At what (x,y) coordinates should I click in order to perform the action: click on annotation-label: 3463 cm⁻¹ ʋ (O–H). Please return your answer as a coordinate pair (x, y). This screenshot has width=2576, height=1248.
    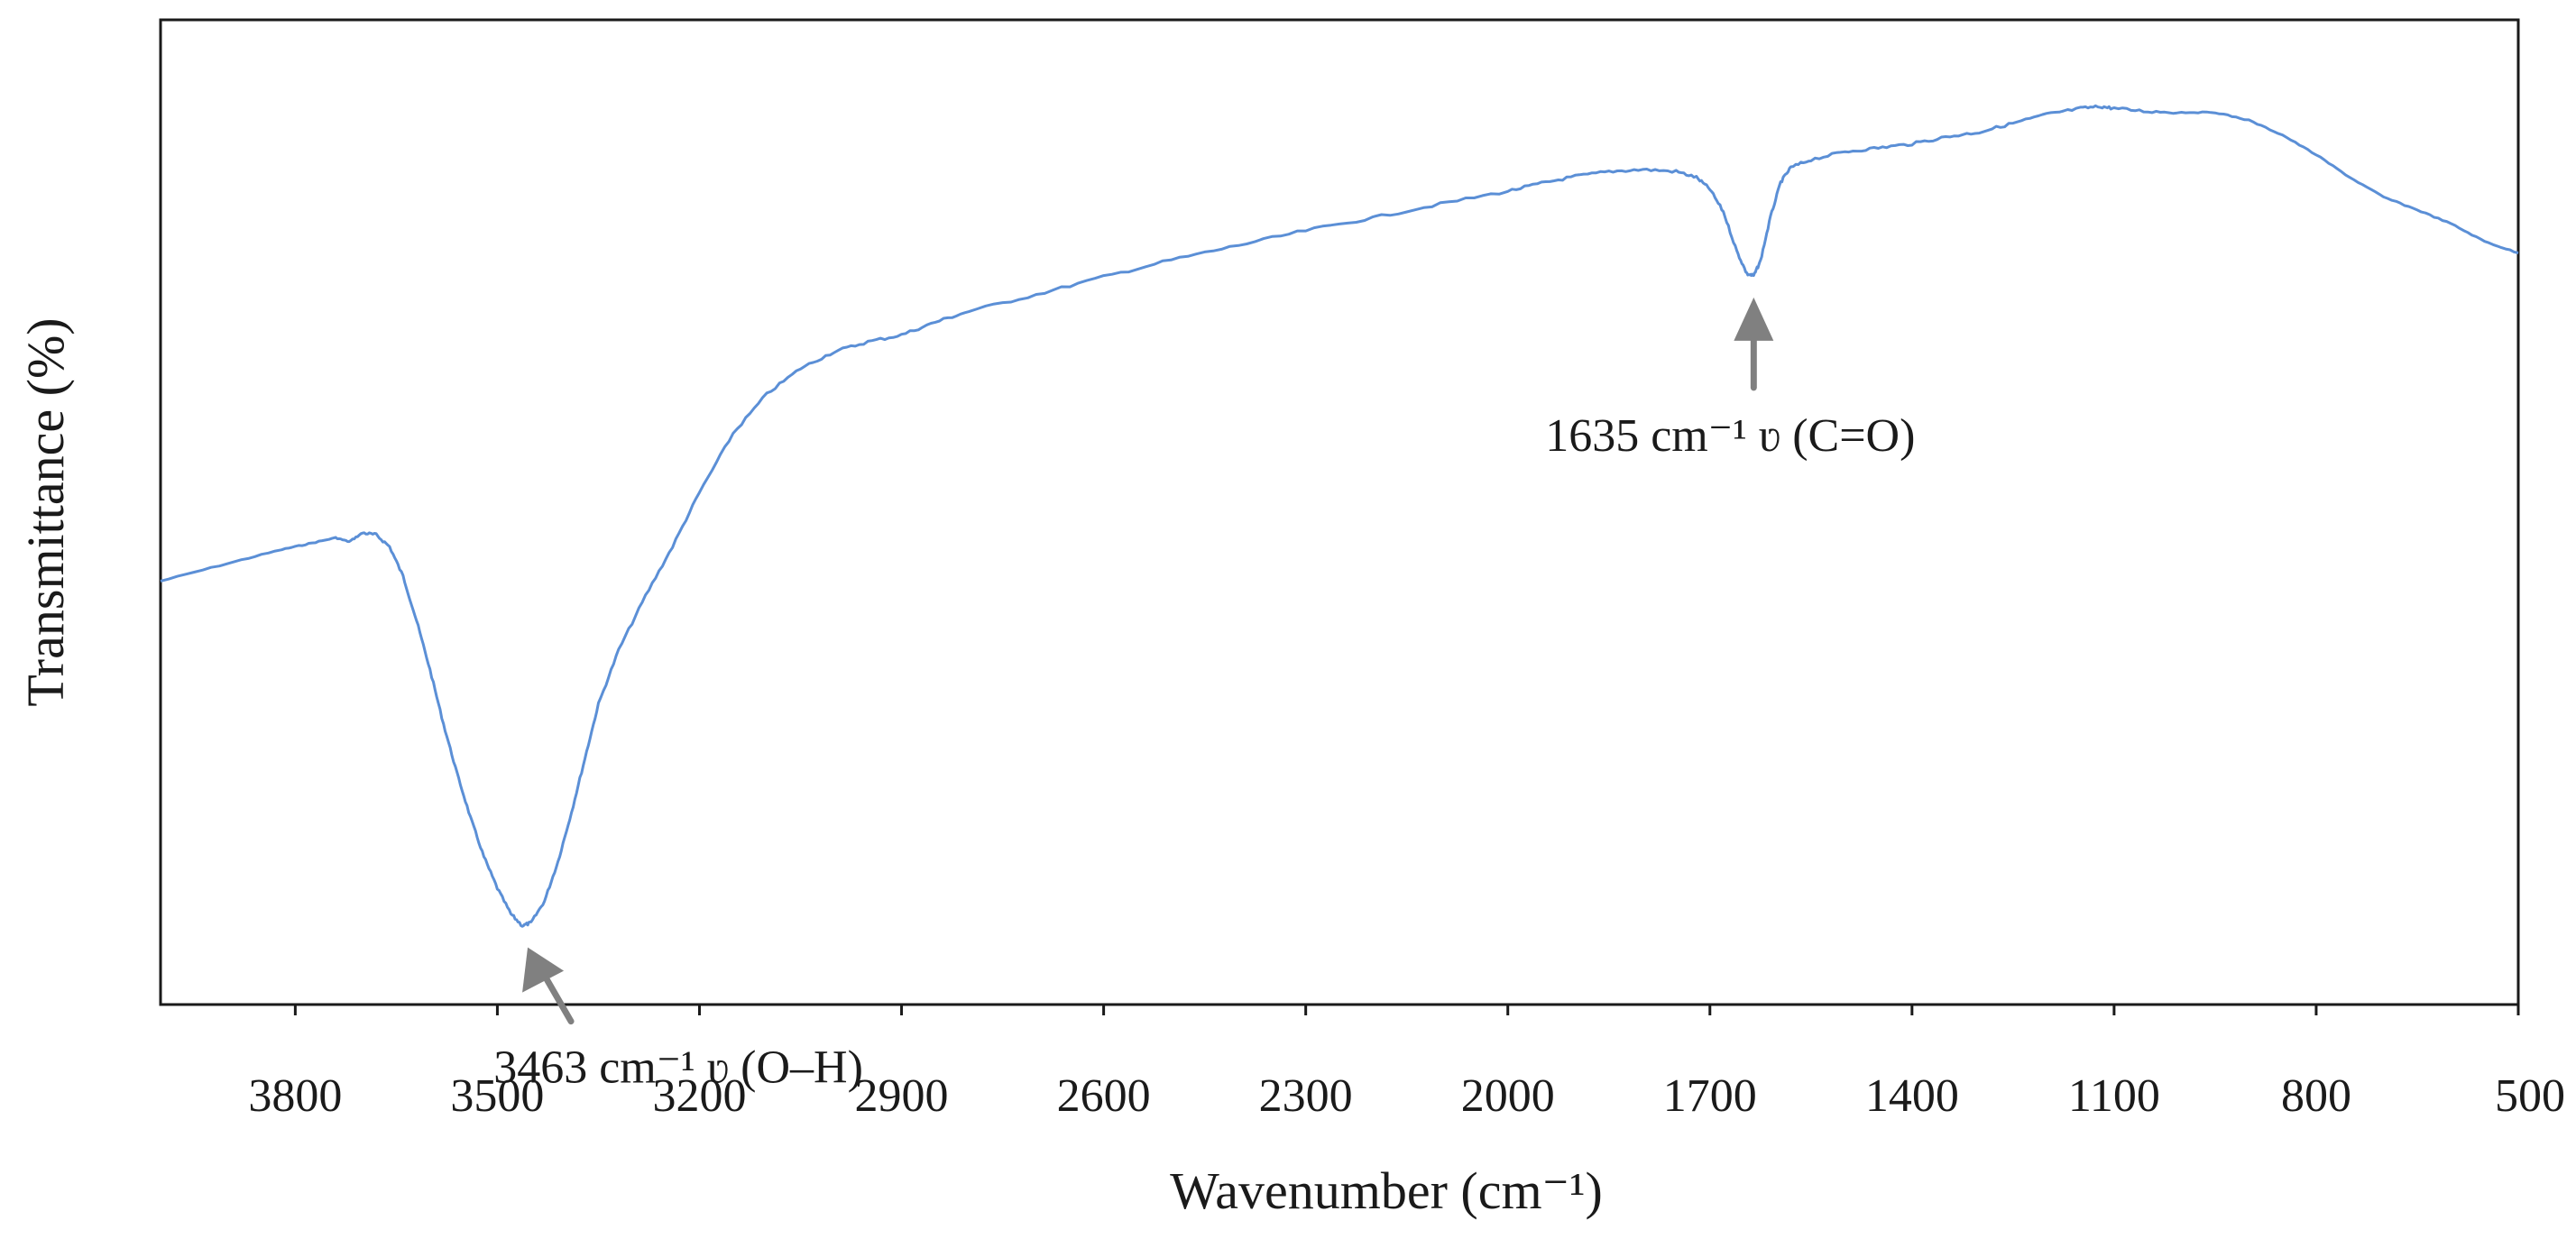
    Looking at the image, I should click on (678, 1068).